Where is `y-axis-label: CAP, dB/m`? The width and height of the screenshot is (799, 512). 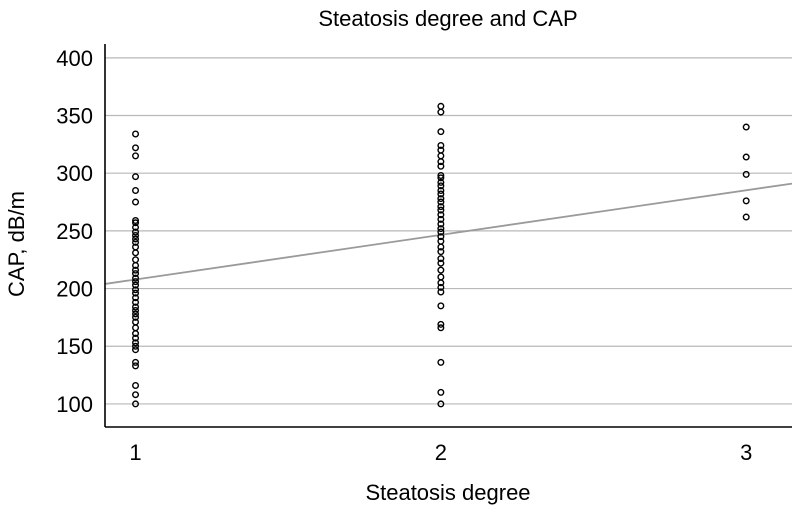
y-axis-label: CAP, dB/m is located at coordinates (16, 244).